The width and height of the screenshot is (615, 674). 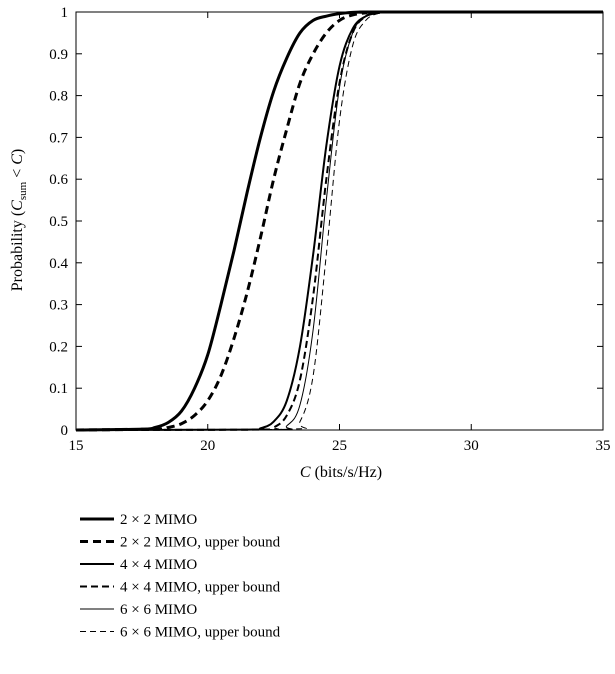 What do you see at coordinates (58, 264) in the screenshot?
I see `y-tick-label: 0.4` at bounding box center [58, 264].